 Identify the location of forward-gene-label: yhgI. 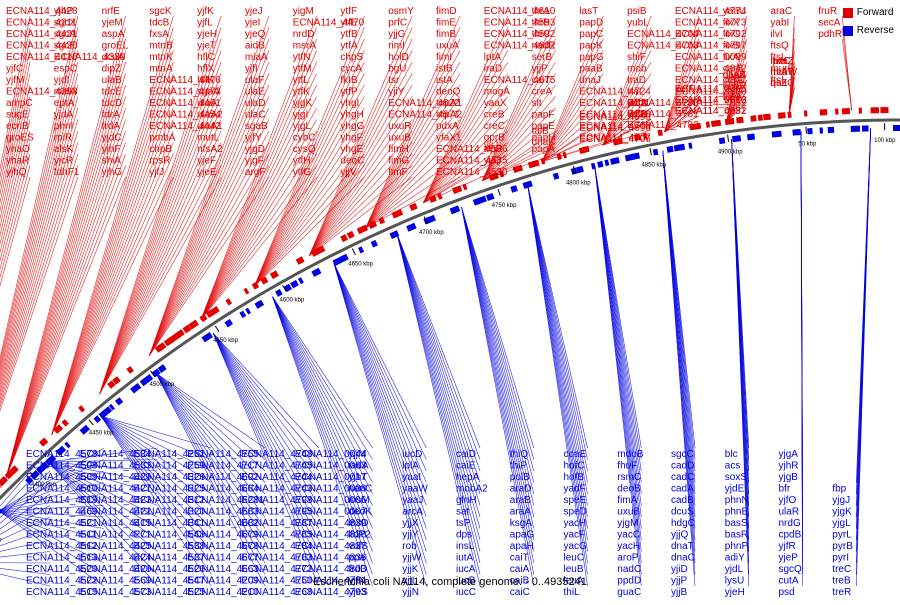
(349, 103).